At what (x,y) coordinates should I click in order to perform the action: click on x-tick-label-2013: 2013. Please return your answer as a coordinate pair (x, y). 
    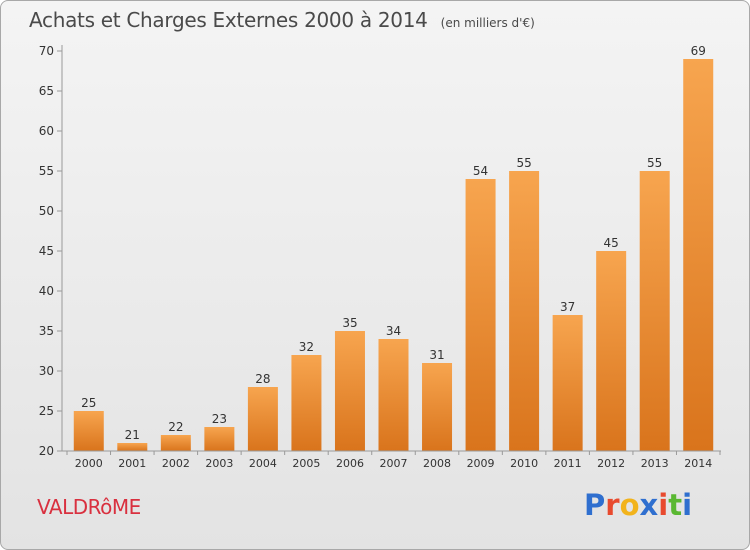
    Looking at the image, I should click on (655, 463).